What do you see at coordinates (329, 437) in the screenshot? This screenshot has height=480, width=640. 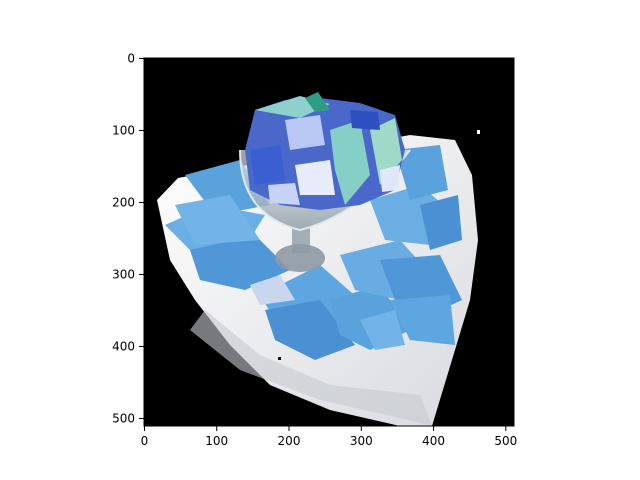 I see `x-axis: 0 100 200 300 400 500` at bounding box center [329, 437].